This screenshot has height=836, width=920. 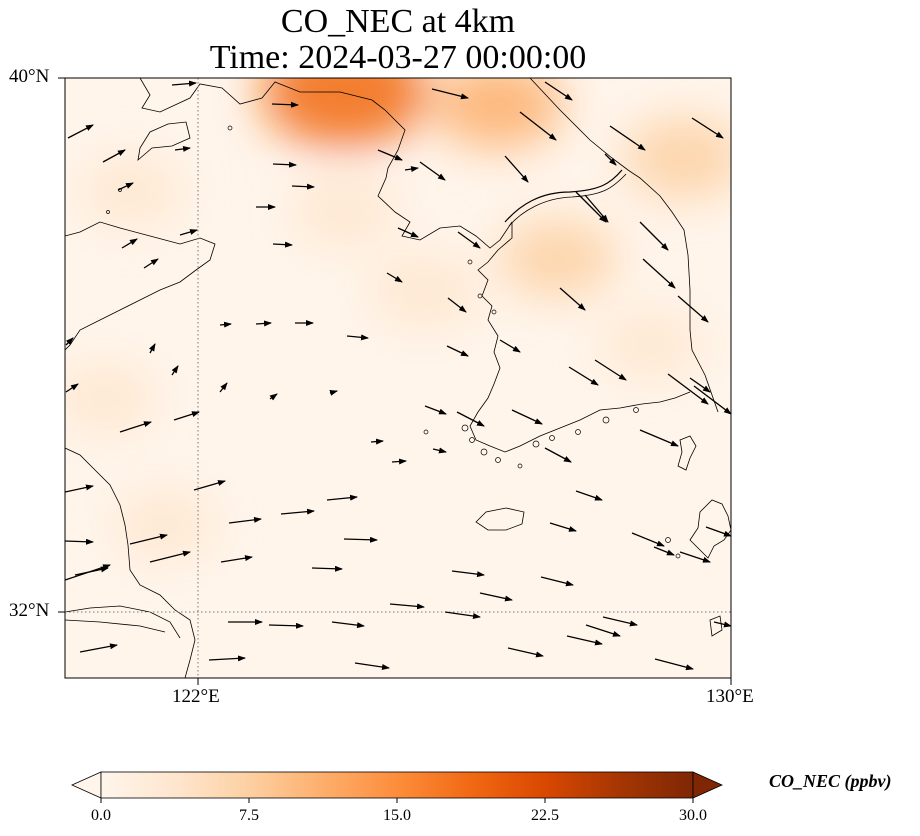 I want to click on map-title-line1: CO_NEC at 4km, so click(x=398, y=21).